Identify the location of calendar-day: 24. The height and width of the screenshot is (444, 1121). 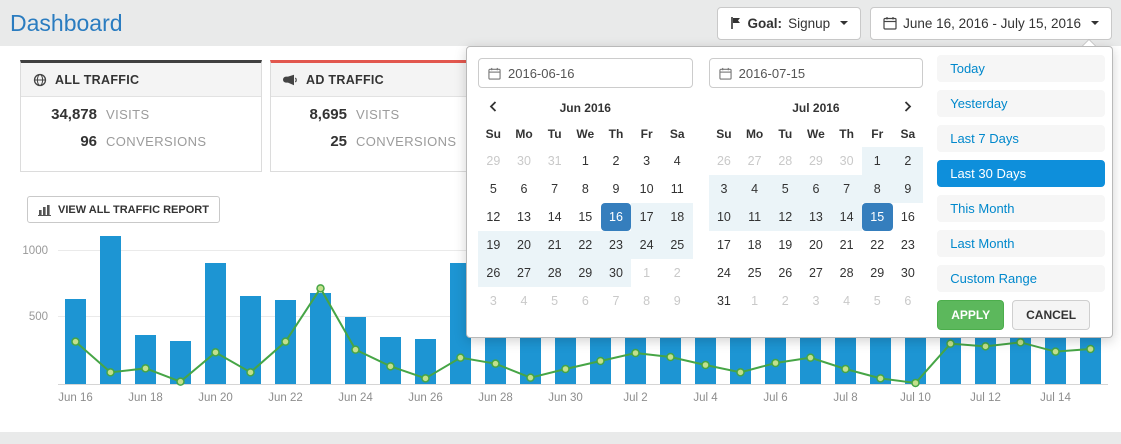
(723, 273).